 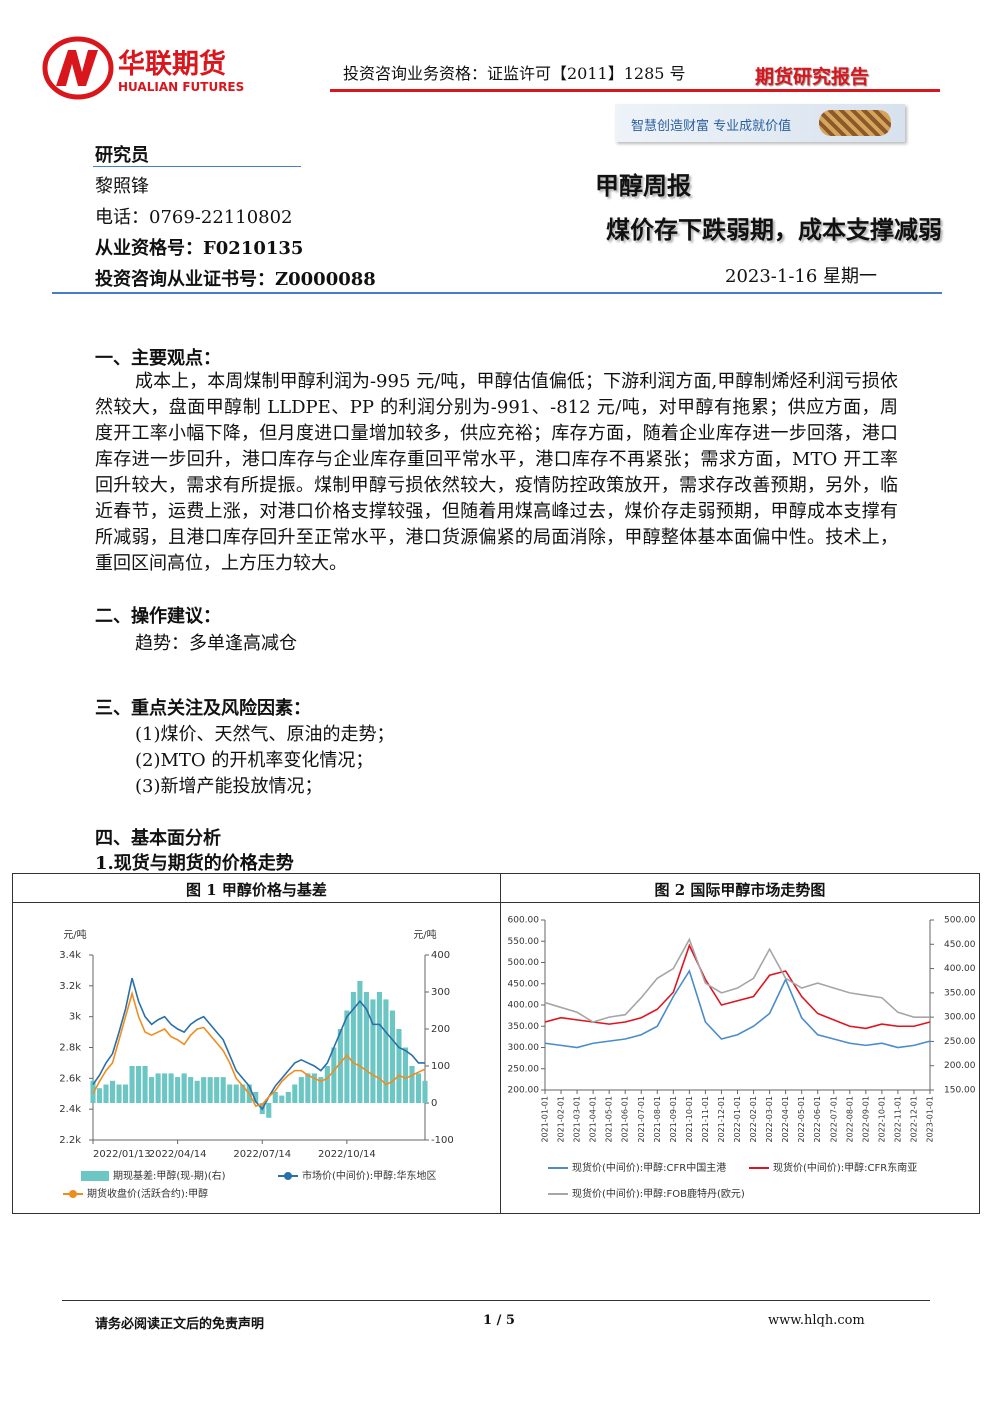 I want to click on slogan: 智慧创造财富 专业成就价值, so click(x=711, y=126).